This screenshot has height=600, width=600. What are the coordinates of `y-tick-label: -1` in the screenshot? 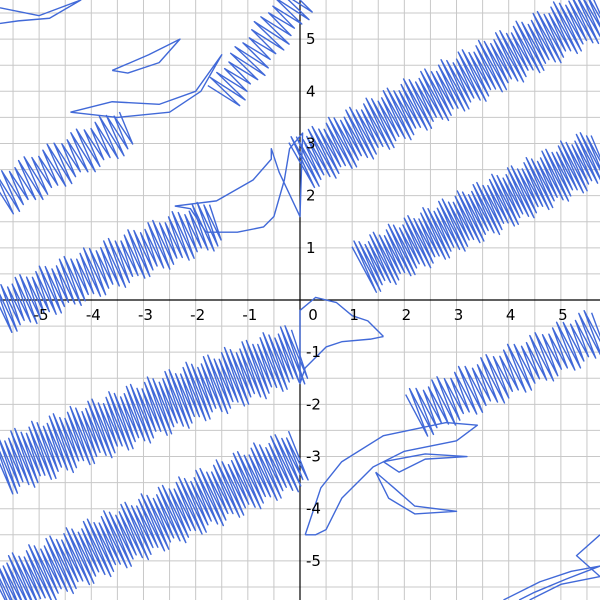 It's located at (313, 352).